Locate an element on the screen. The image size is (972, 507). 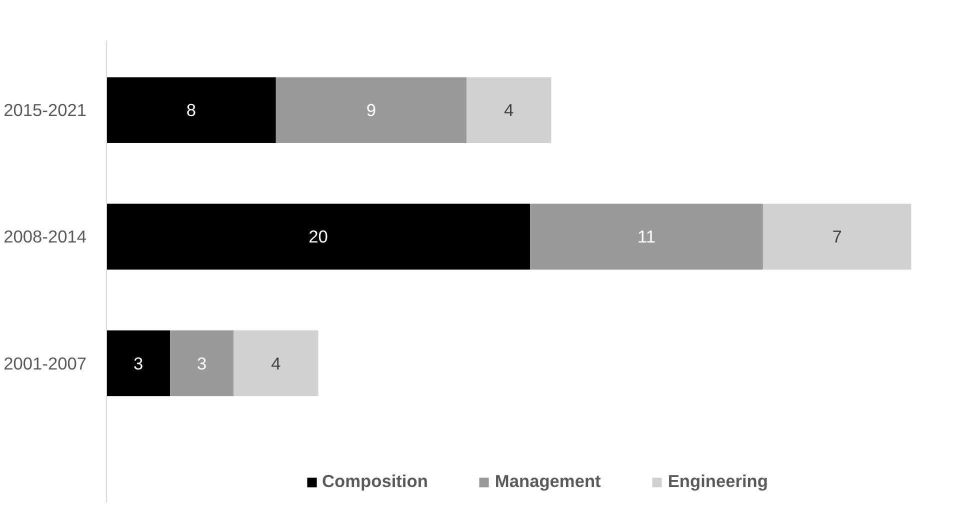
data-label: 9 is located at coordinates (371, 110).